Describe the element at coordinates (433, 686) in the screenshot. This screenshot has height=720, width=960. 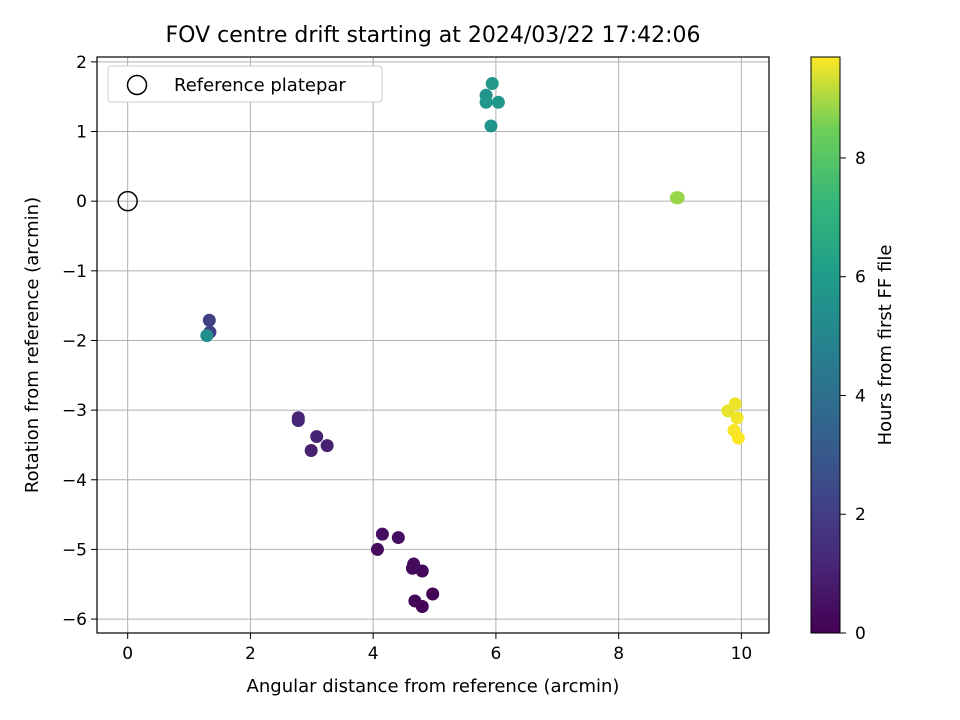
I see `x-axis-label: Angular distance from reference (arcmin)` at that location.